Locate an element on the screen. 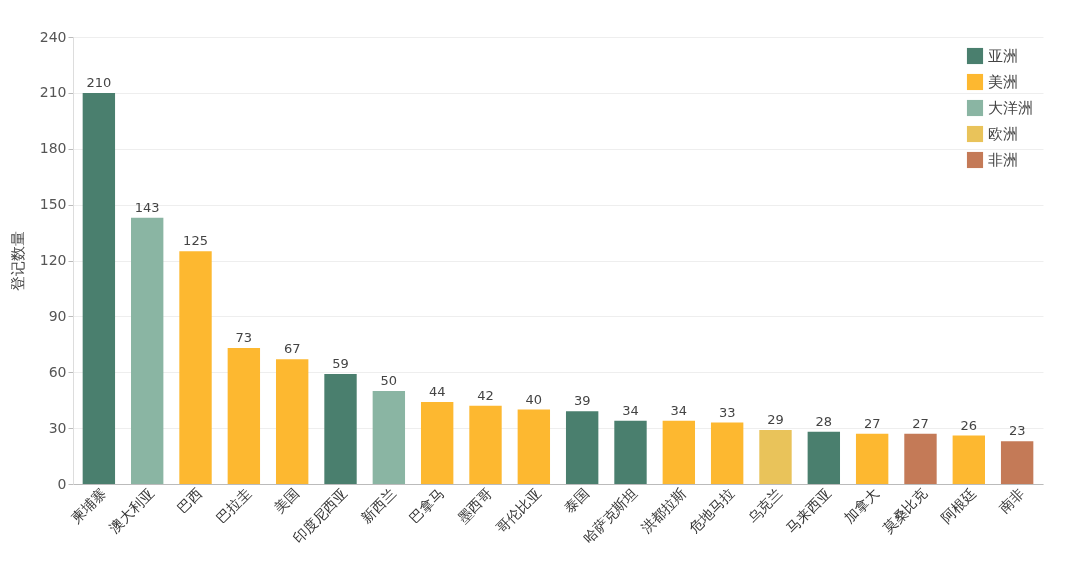 This screenshot has width=1080, height=579. legend-label: 美洲 is located at coordinates (1003, 82).